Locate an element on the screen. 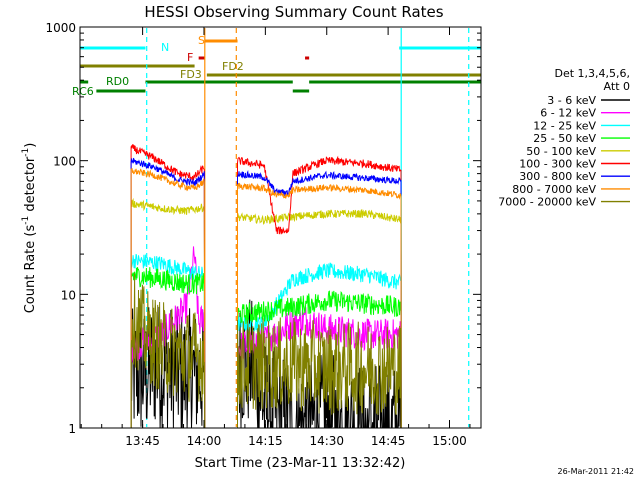 This screenshot has height=480, width=640. chart-title: HESSI Observing Summary Count Rates is located at coordinates (293, 12).